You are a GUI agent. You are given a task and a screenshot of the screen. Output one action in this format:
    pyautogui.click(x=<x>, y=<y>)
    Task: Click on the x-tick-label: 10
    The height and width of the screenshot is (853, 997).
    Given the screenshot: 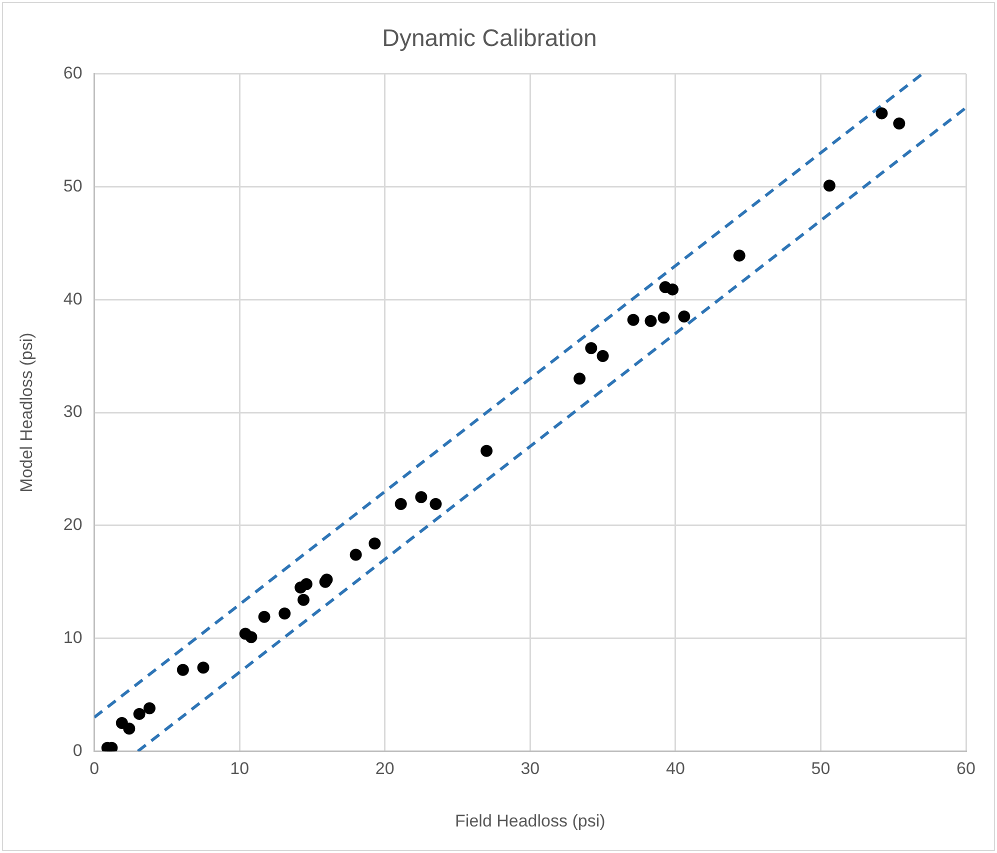 What is the action you would take?
    pyautogui.click(x=240, y=768)
    